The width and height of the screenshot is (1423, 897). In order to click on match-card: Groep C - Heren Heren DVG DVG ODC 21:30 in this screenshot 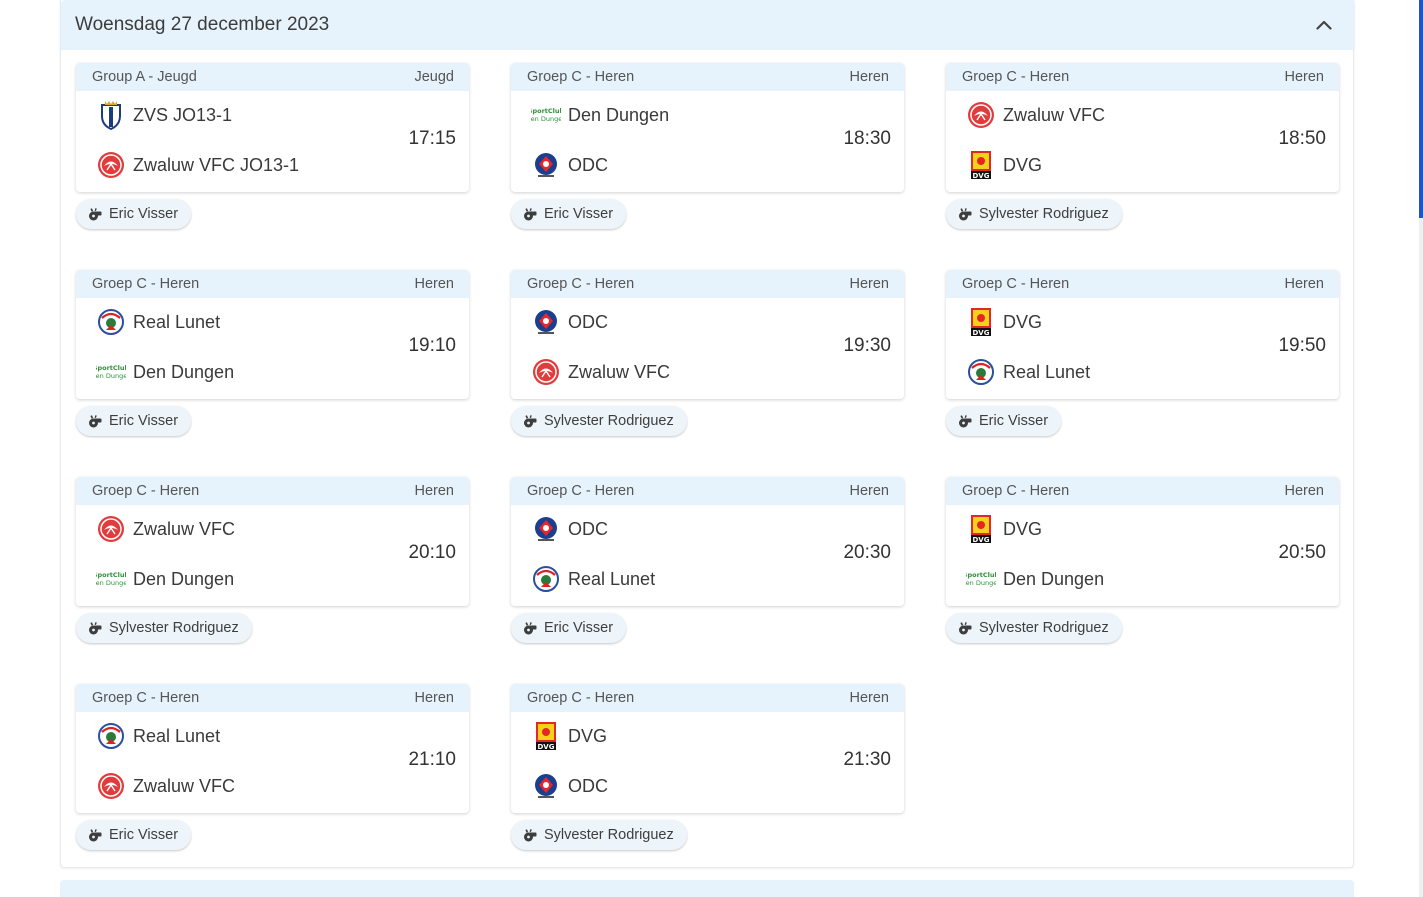, I will do `click(707, 748)`.